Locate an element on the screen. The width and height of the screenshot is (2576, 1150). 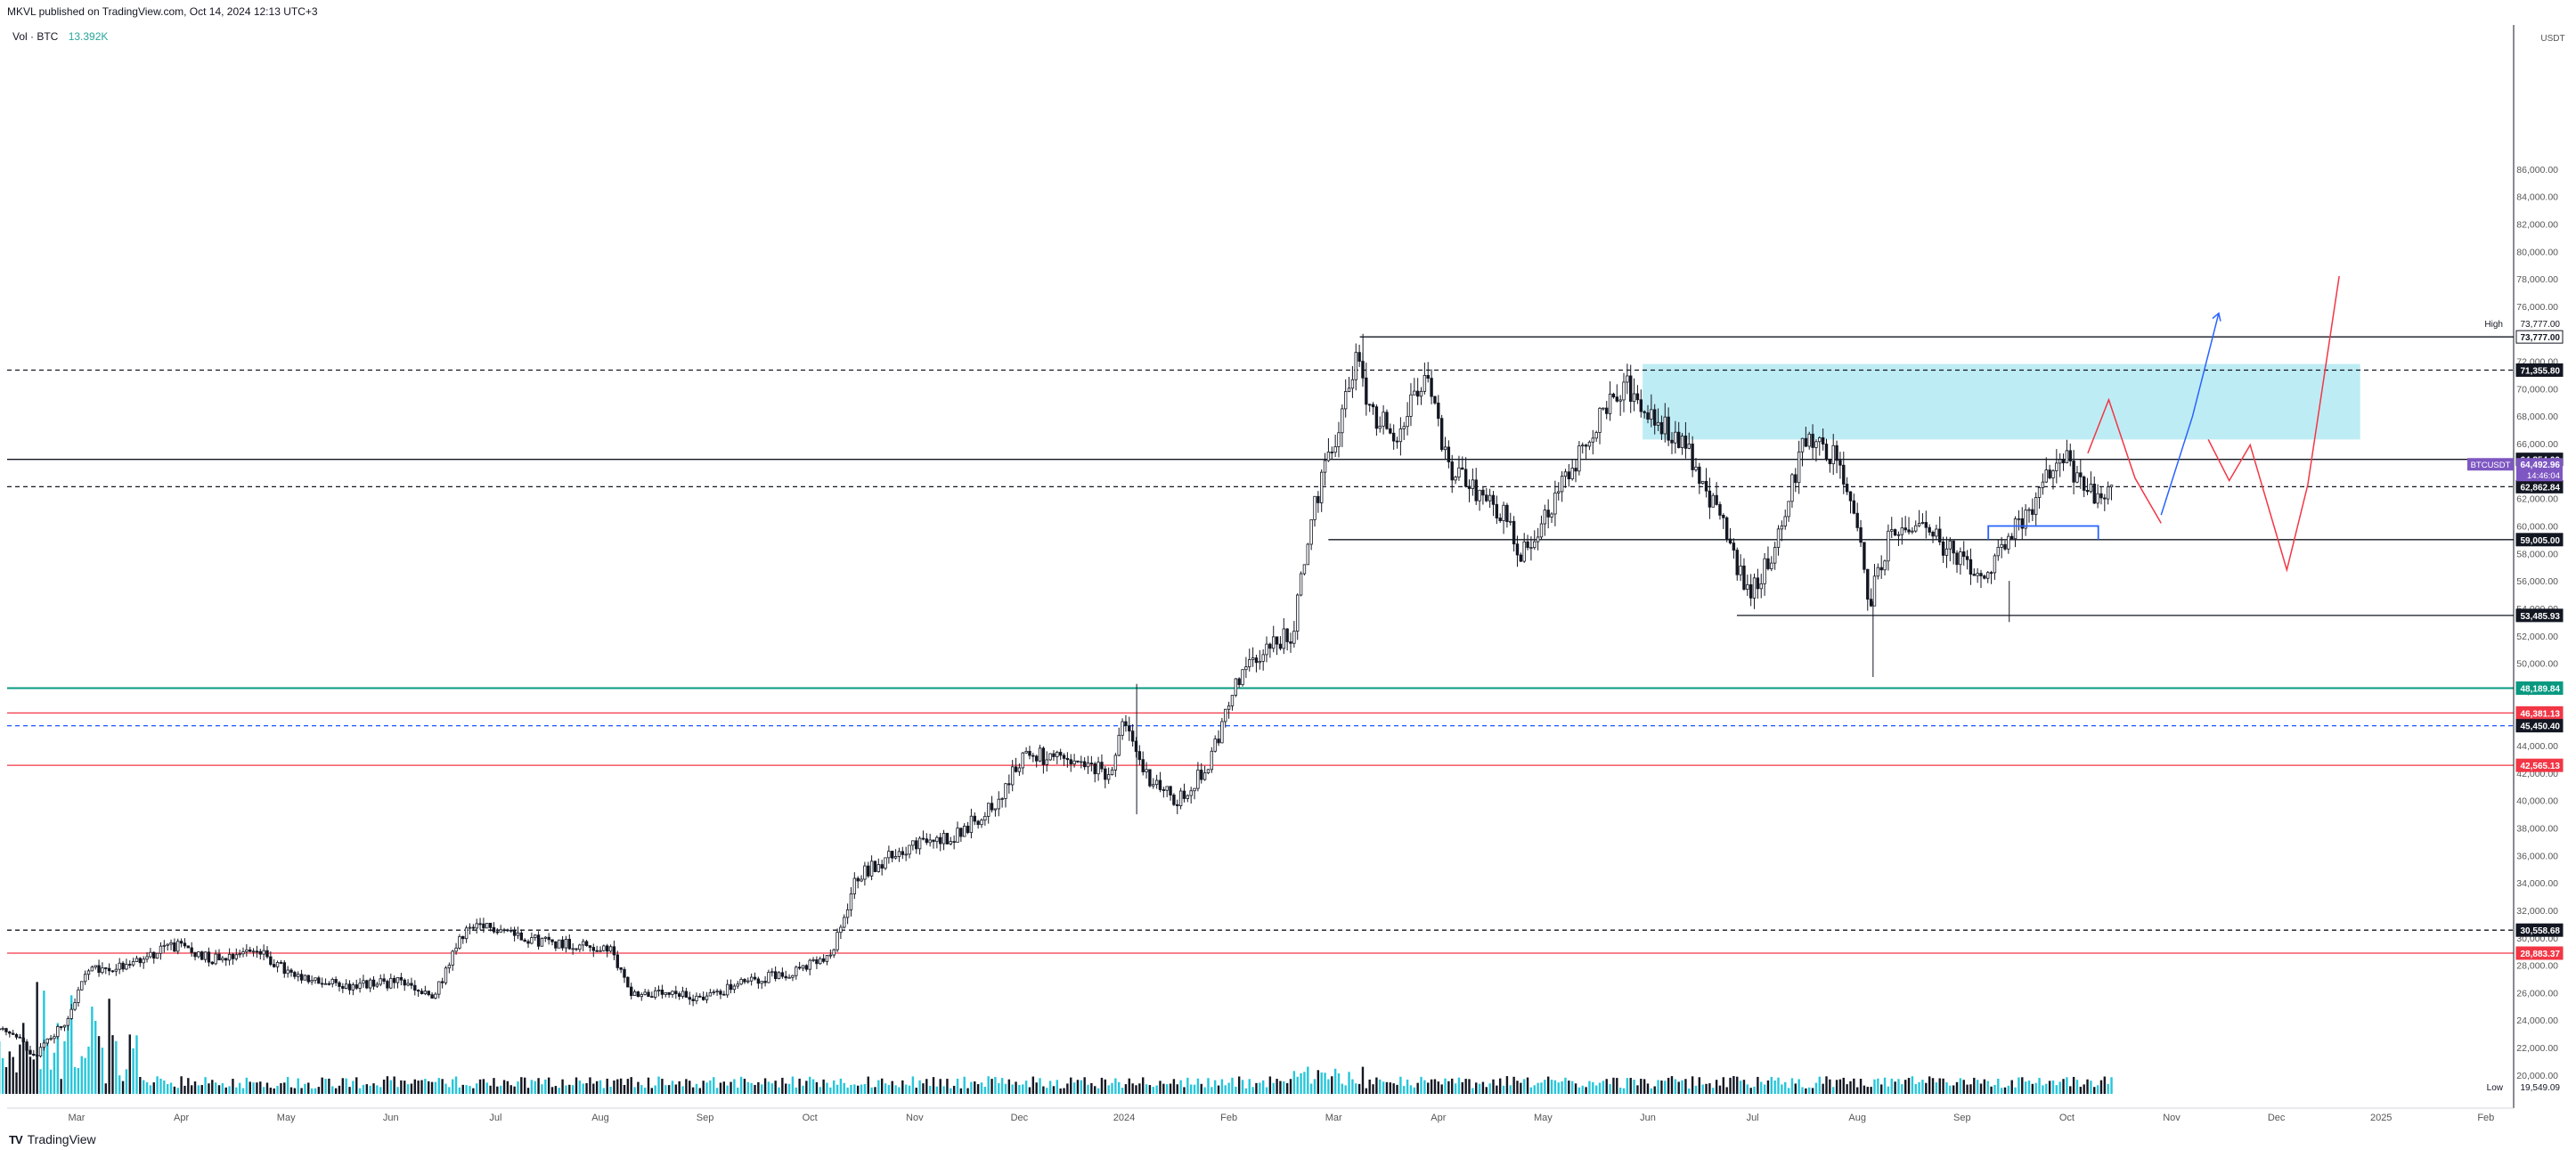
projection-blue-path is located at coordinates (2190, 414).